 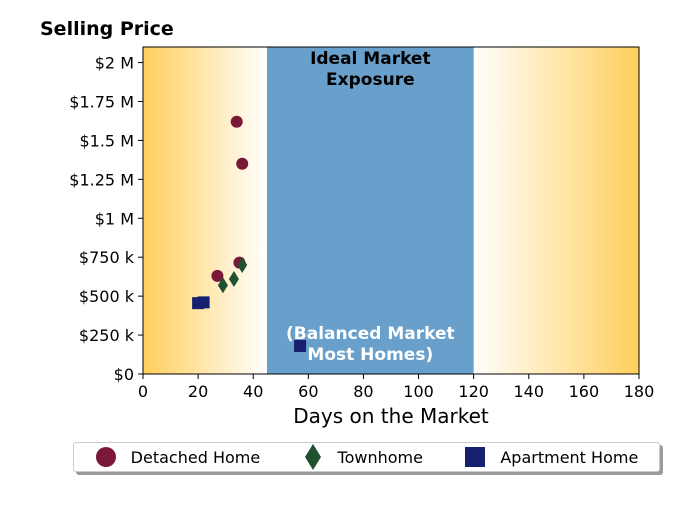 I want to click on square-marker-icon, so click(x=475, y=457).